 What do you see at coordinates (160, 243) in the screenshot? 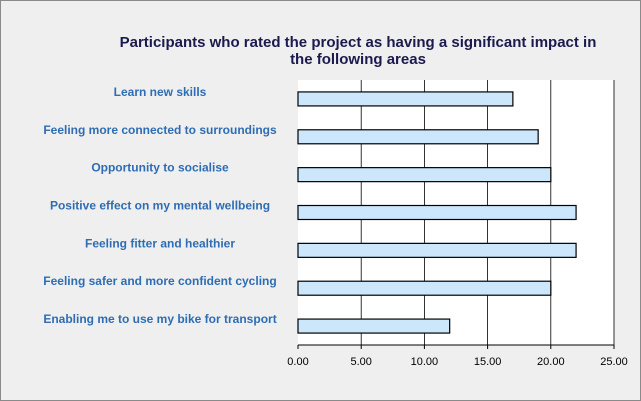
I see `category-label: Feeling fitter and healthier` at bounding box center [160, 243].